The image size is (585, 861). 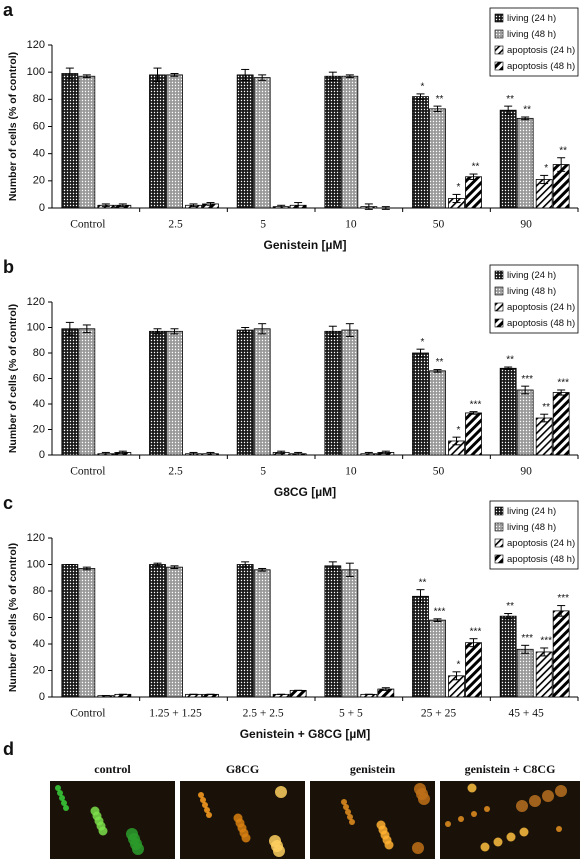 I want to click on image-caption: G8CG, so click(x=242, y=769).